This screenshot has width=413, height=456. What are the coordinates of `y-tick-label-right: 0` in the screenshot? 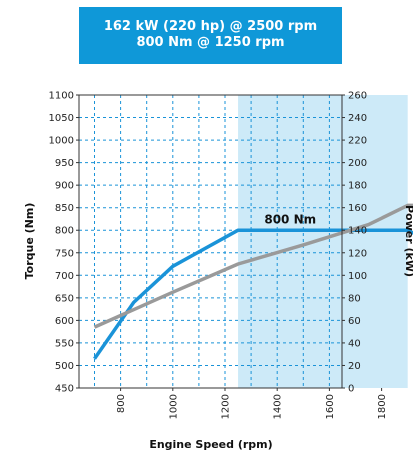 It's located at (351, 389).